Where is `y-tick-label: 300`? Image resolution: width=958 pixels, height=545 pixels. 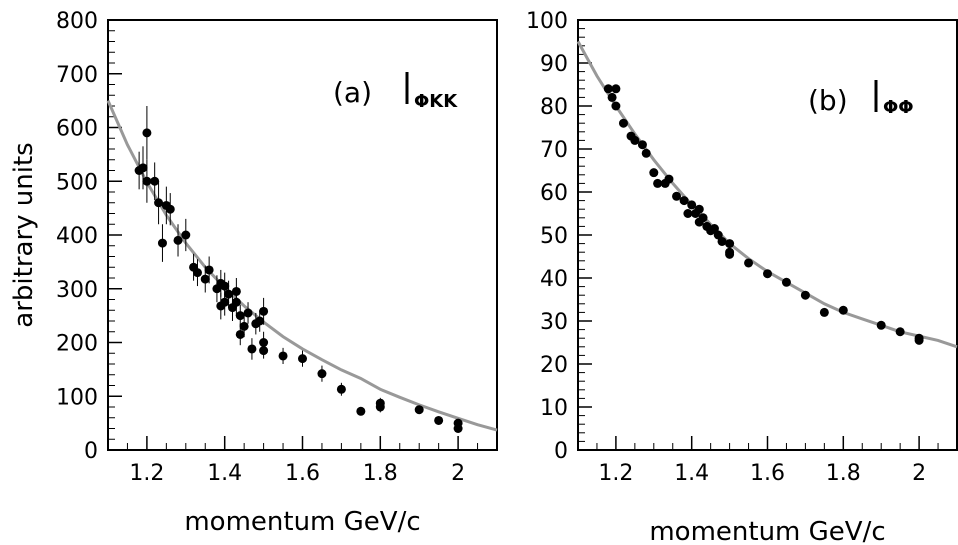 y-tick-label: 300 is located at coordinates (77, 290).